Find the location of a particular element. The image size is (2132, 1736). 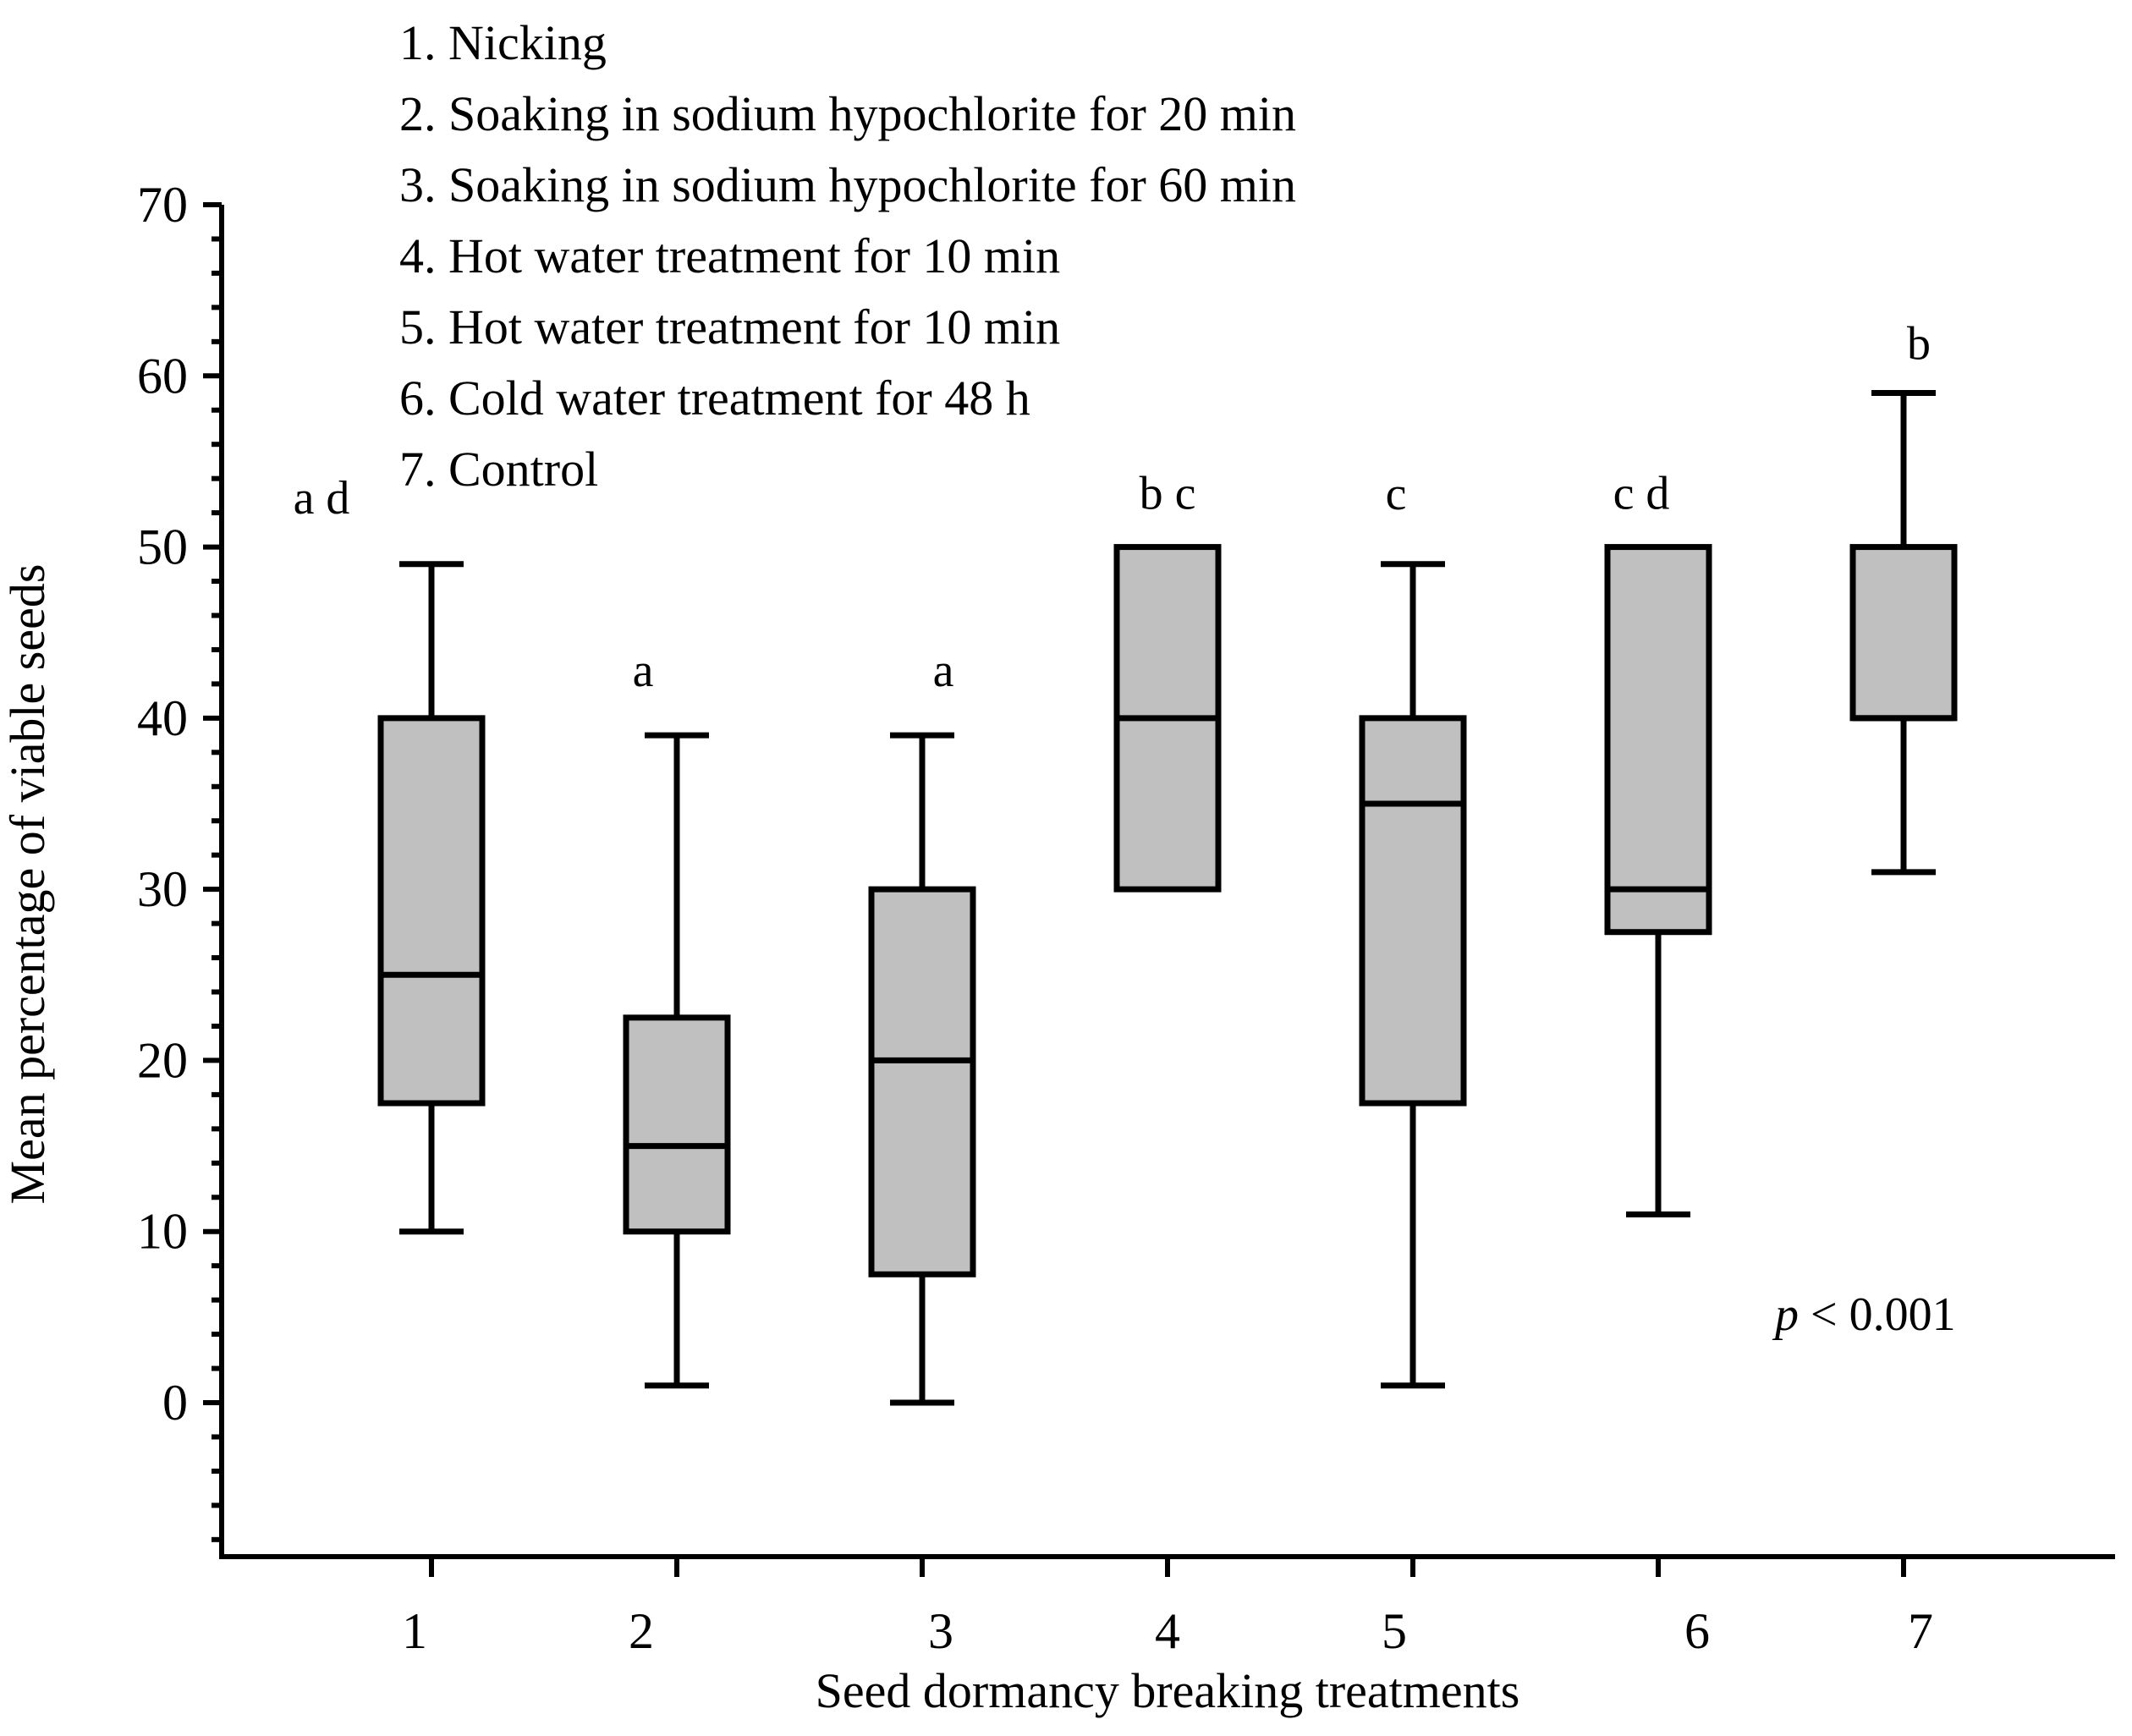

y-tick-label: 10 is located at coordinates (162, 1232).